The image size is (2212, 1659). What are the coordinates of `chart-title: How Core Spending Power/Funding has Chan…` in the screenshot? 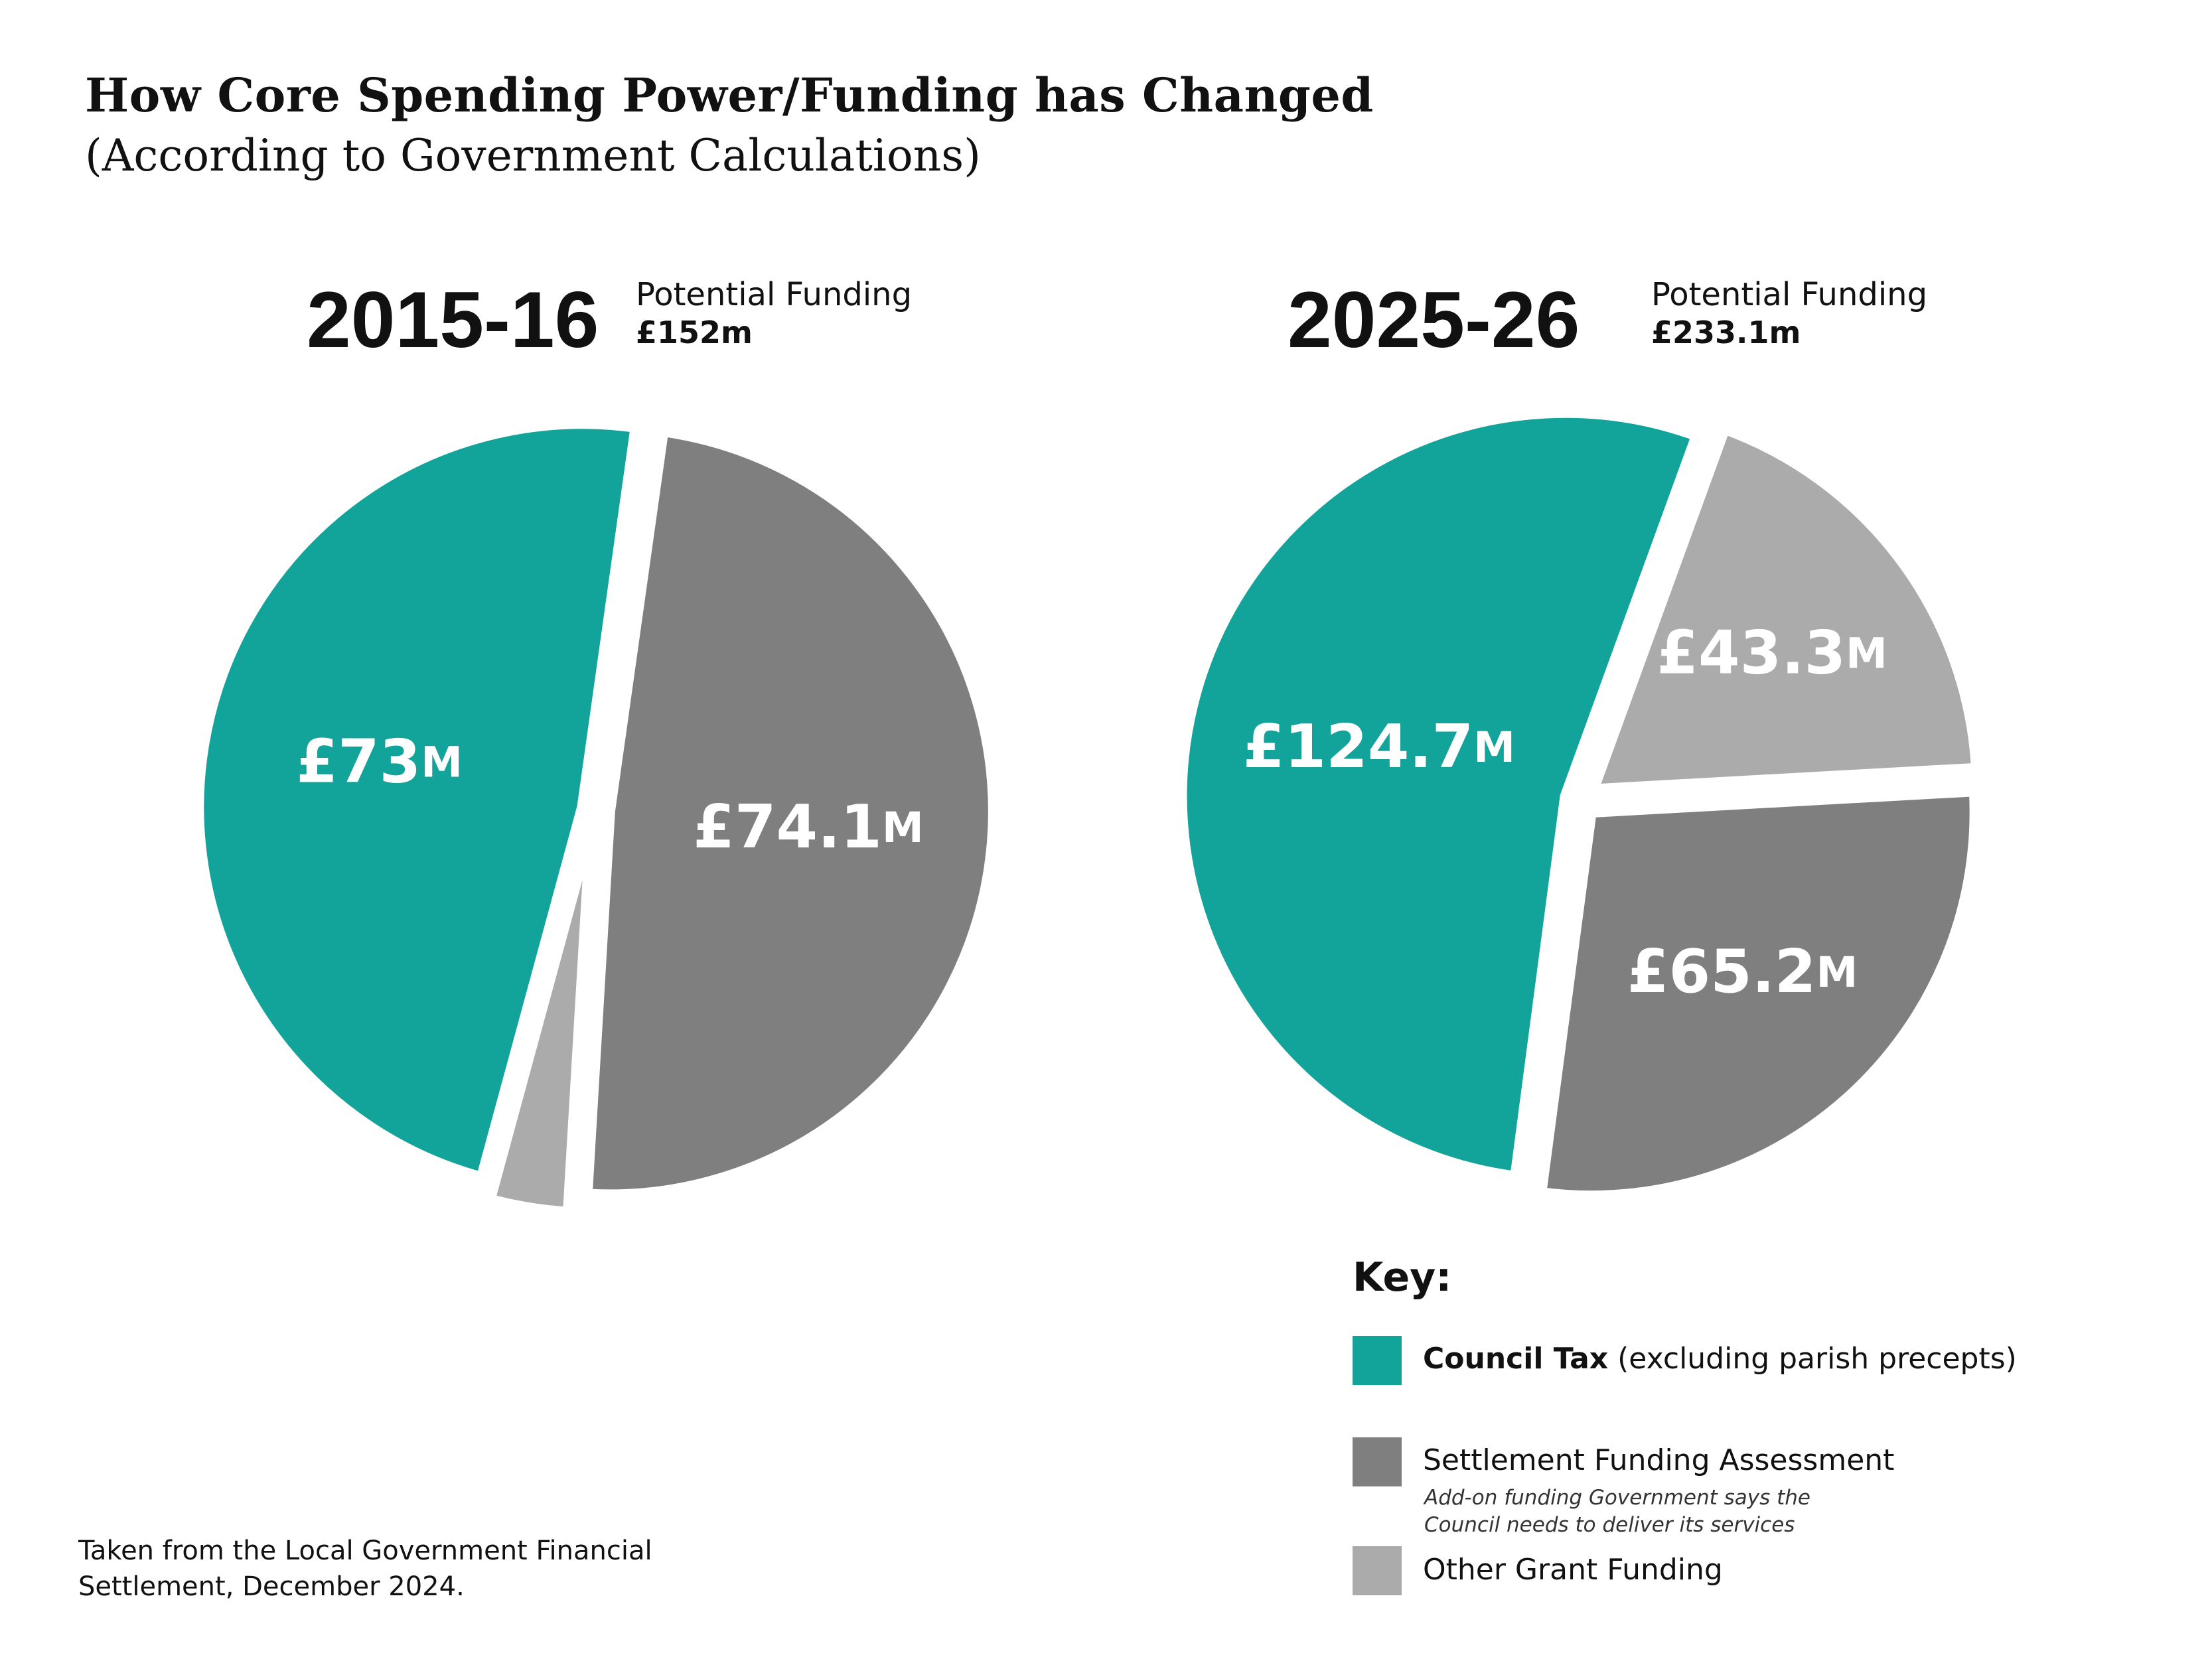 It's located at (730, 95).